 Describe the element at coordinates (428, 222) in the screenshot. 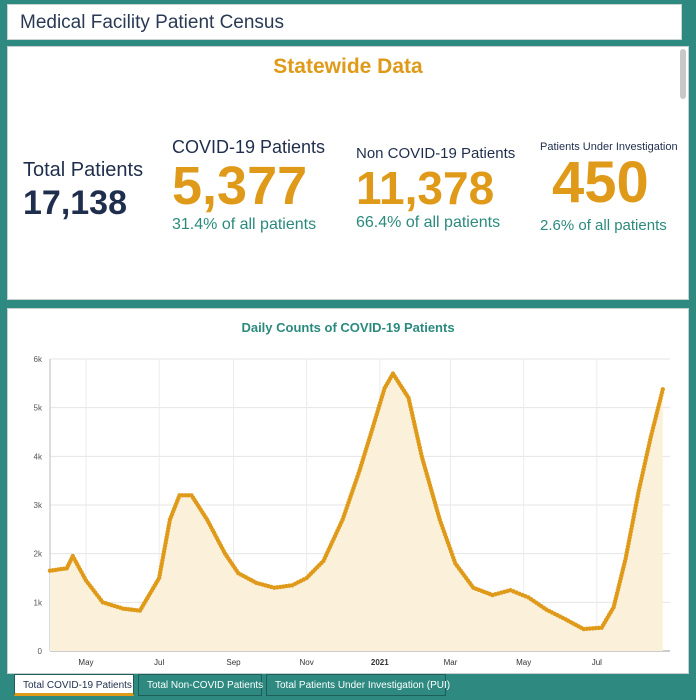

I see `non-covid-patients-pct: 66.4% of all patients` at that location.